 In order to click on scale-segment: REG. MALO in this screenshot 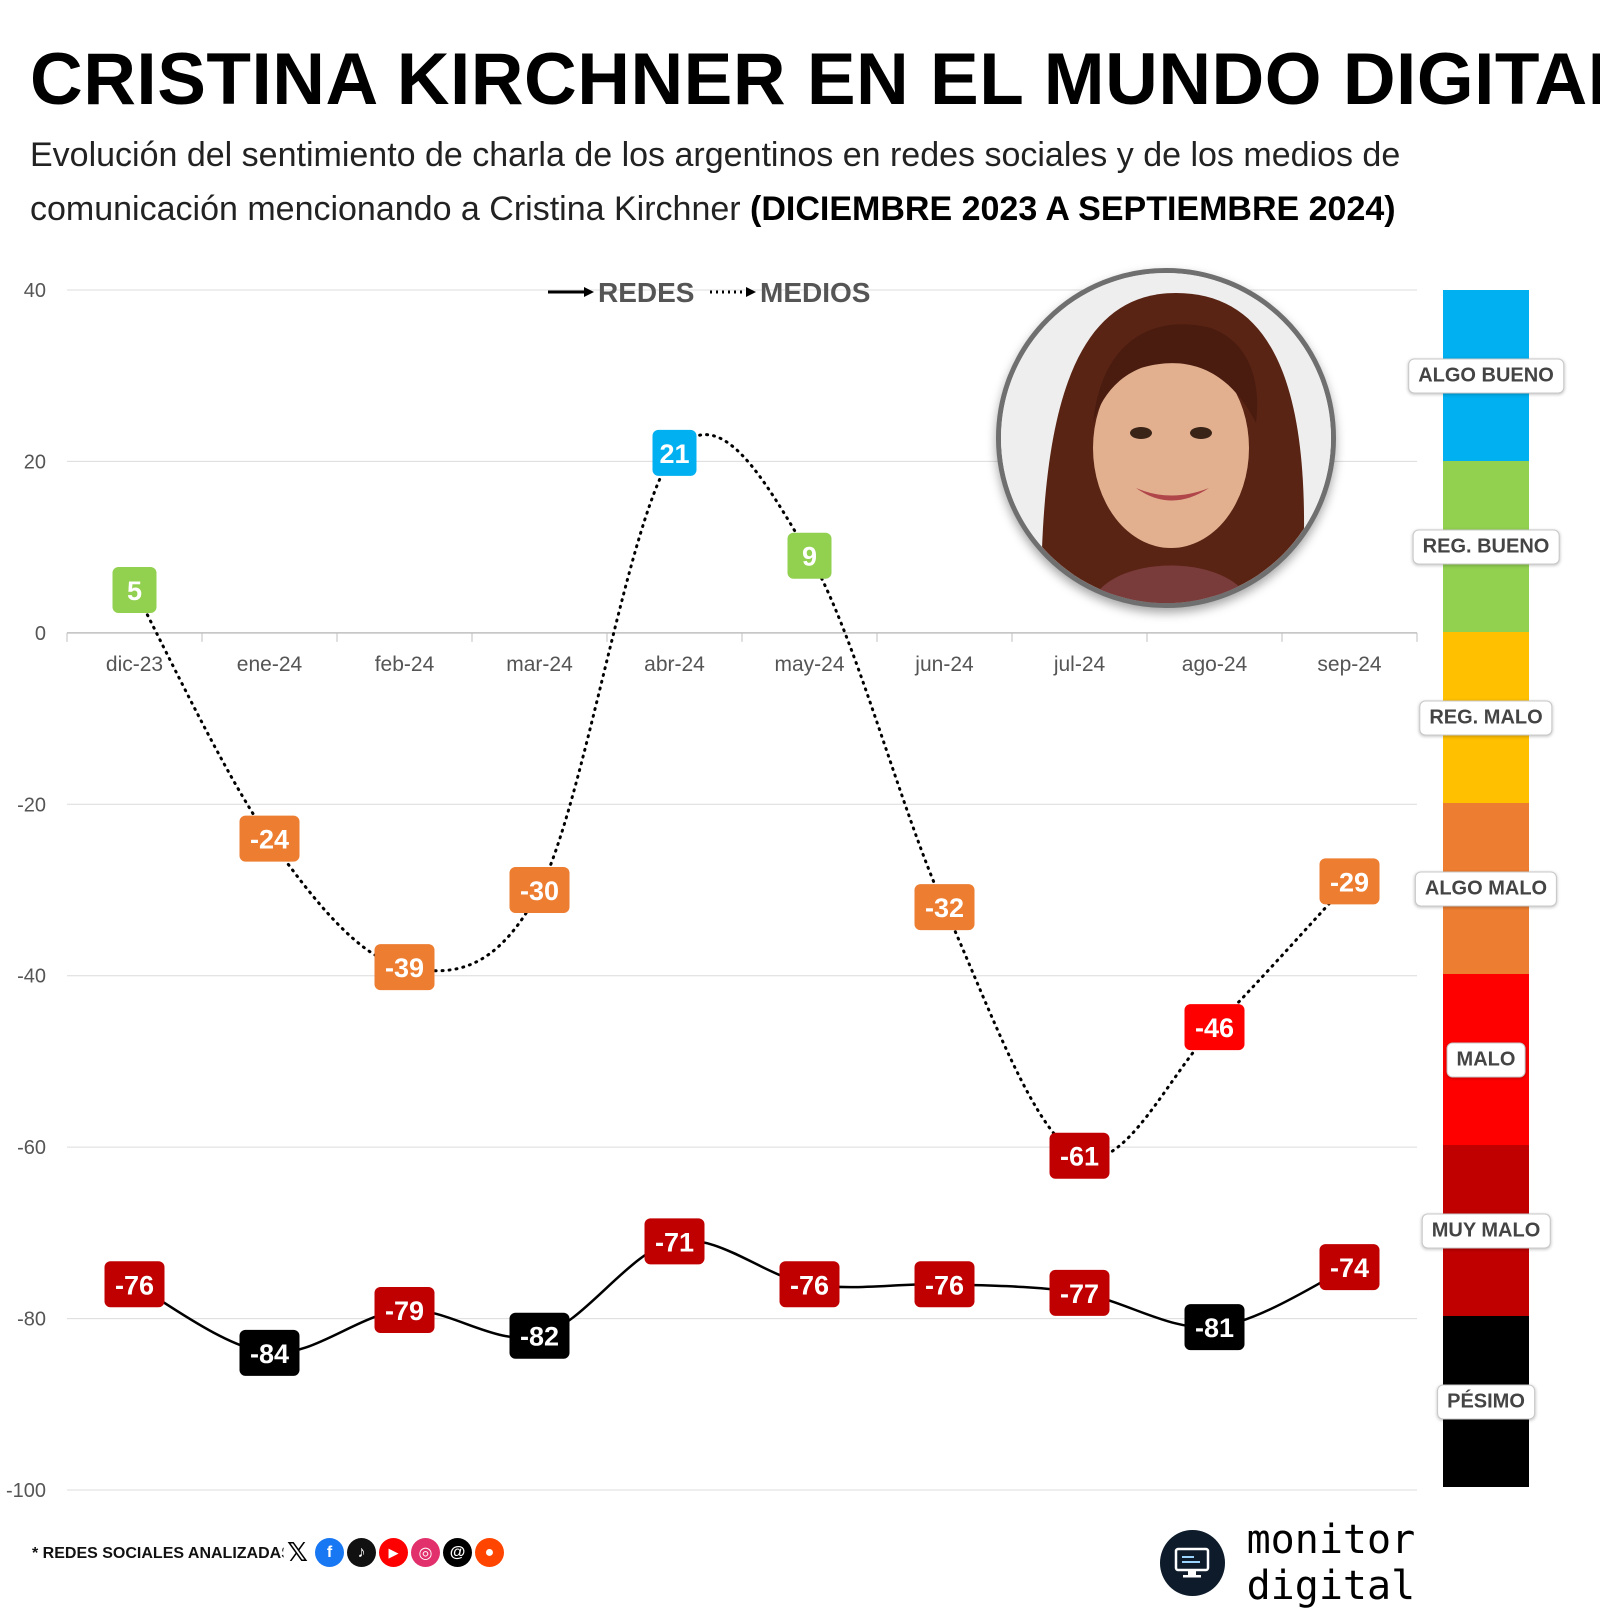, I will do `click(1486, 717)`.